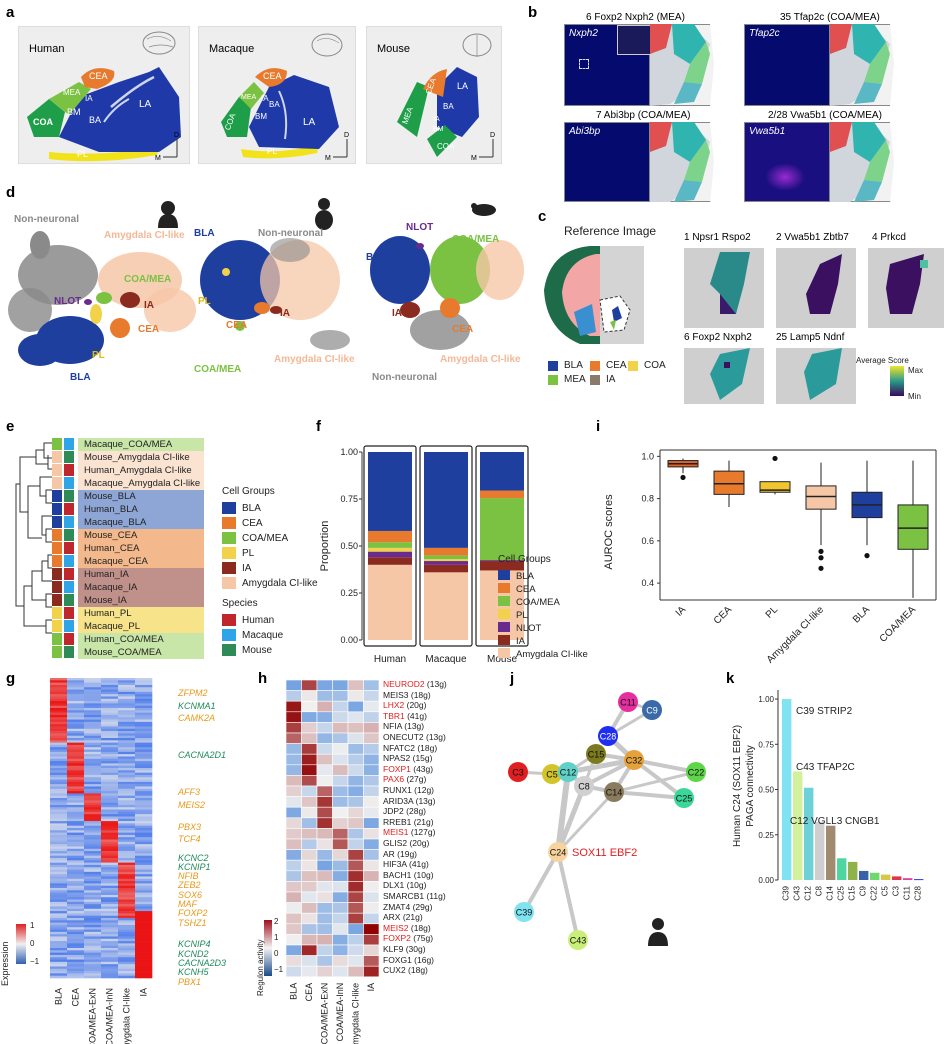 This screenshot has height=1044, width=948. Describe the element at coordinates (11, 192) in the screenshot. I see `panel-label-d: d` at that location.